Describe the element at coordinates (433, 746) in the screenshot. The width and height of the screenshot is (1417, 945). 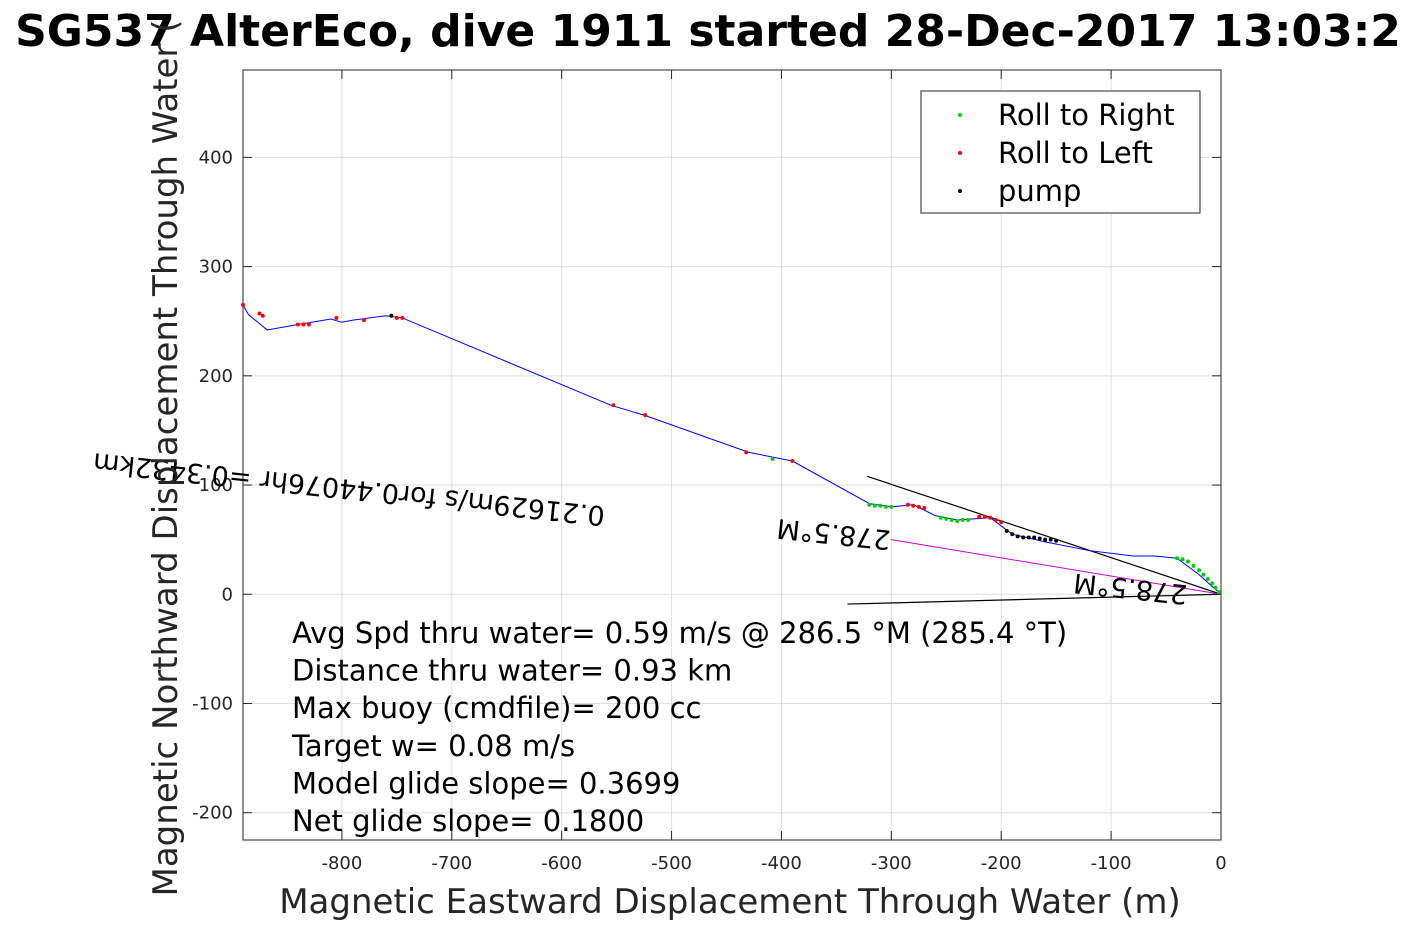
I see `info-line: Target w= 0.08 m/s` at that location.